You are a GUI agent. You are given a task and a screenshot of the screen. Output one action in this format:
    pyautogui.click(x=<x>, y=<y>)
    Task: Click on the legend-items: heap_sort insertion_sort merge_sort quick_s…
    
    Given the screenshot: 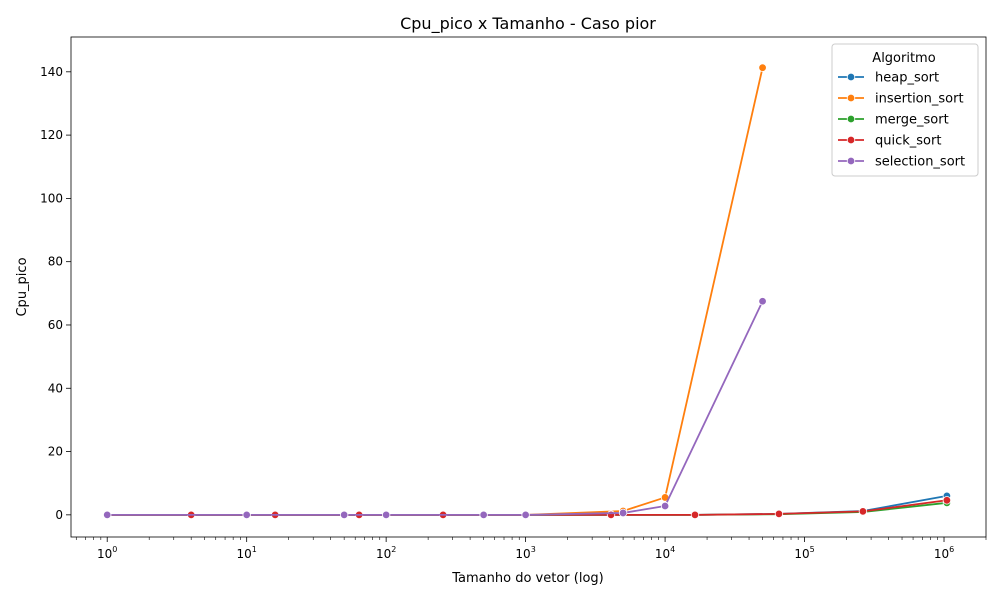 What is the action you would take?
    pyautogui.click(x=901, y=120)
    